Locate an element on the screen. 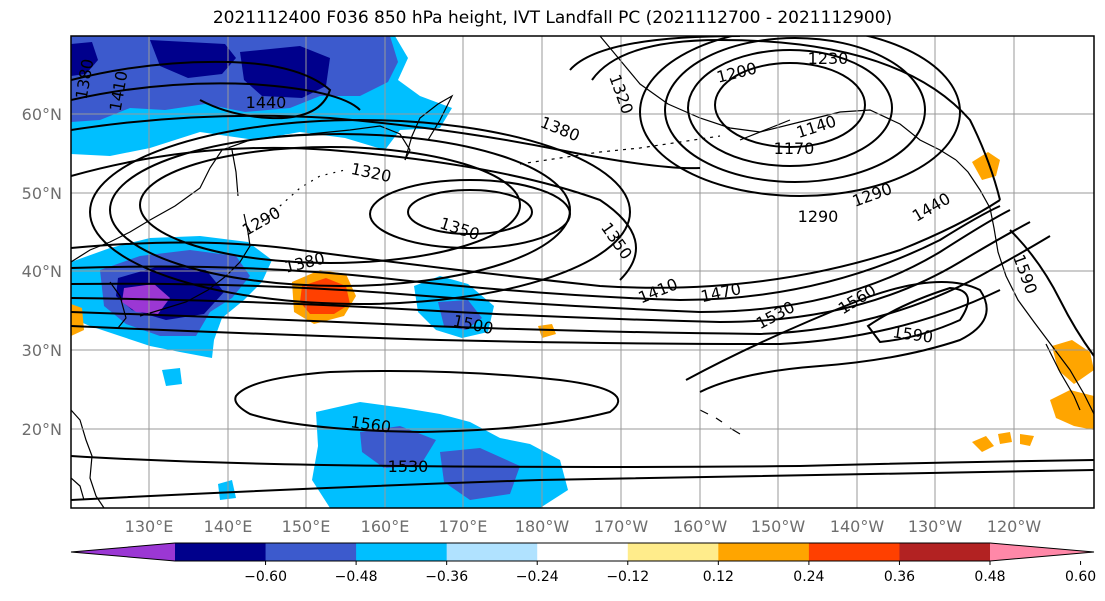 Image resolution: width=1105 pixels, height=601 pixels. lat-tick-labels: 60°N 50°N 40°N 30°N 20°N is located at coordinates (42, 272).